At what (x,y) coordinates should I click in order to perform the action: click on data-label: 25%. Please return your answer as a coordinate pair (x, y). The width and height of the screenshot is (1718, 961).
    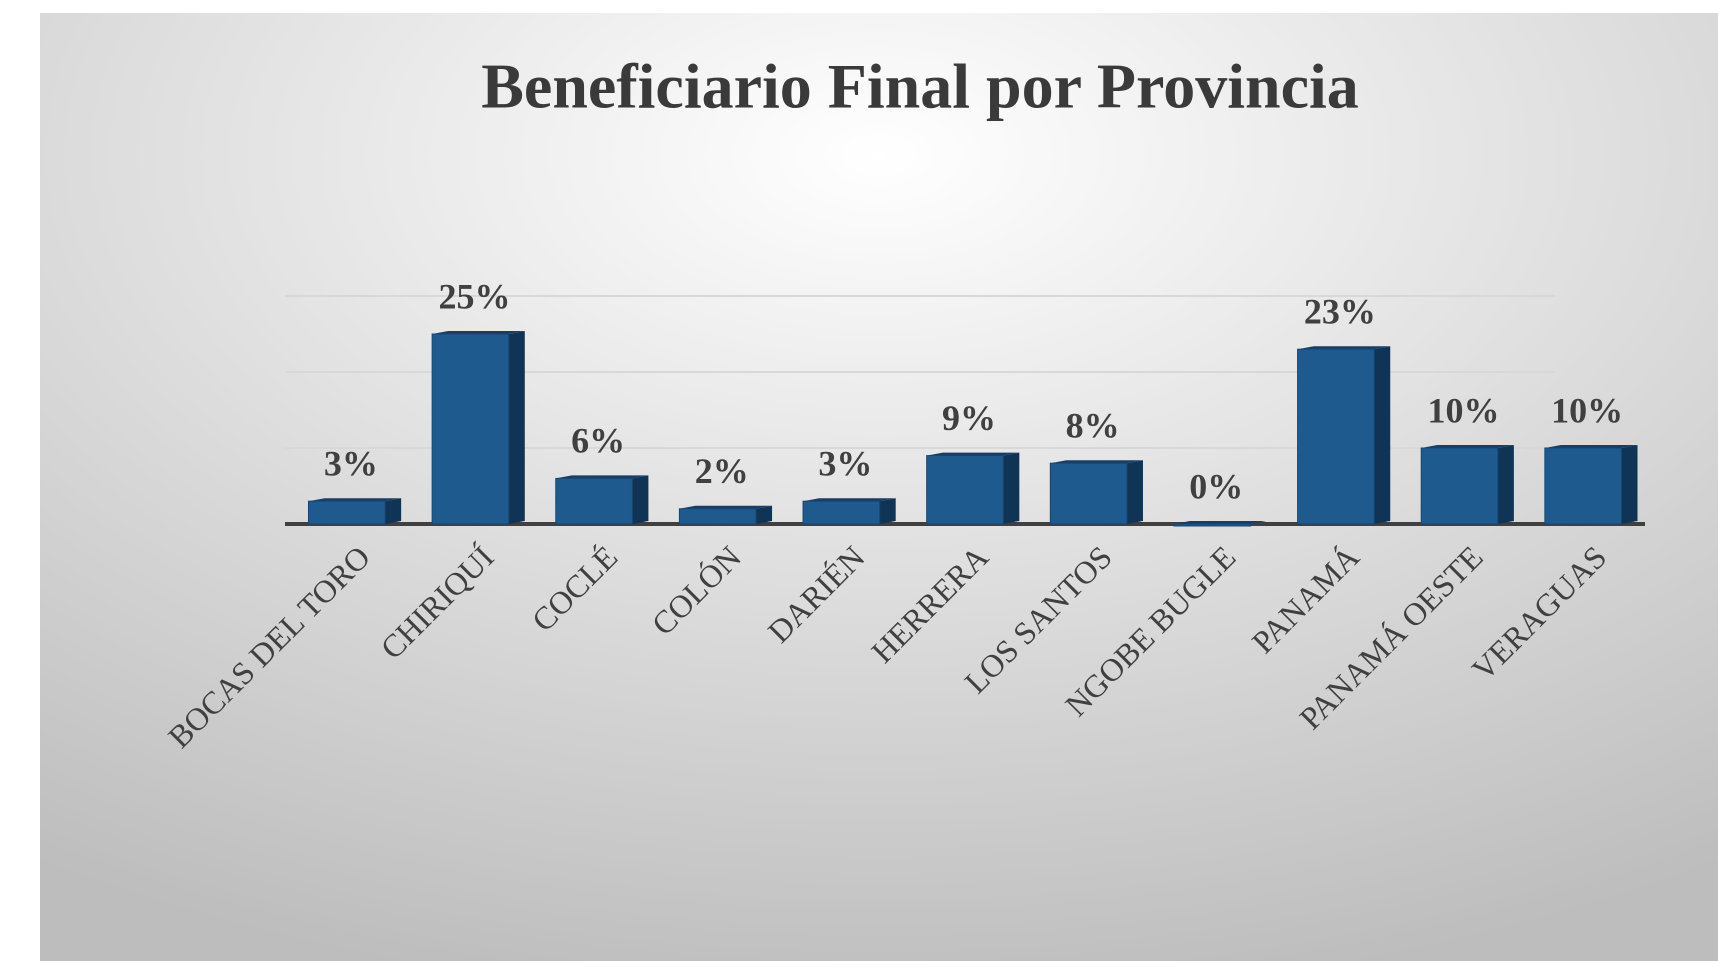
    Looking at the image, I should click on (474, 296).